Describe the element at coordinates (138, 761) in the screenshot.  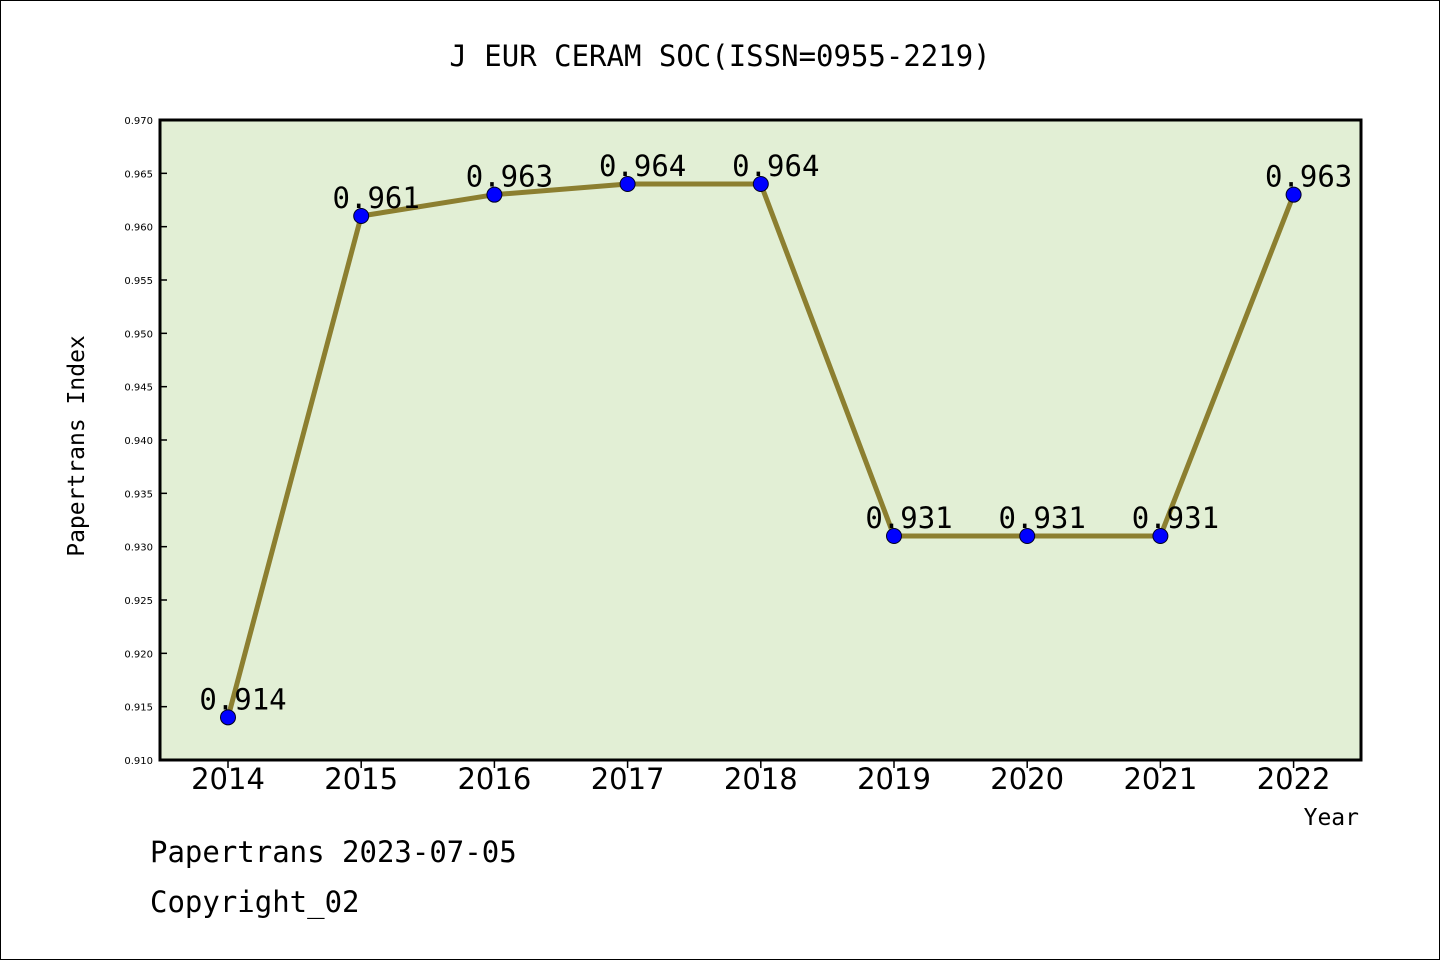
I see `y-tick-label: 0.910` at that location.